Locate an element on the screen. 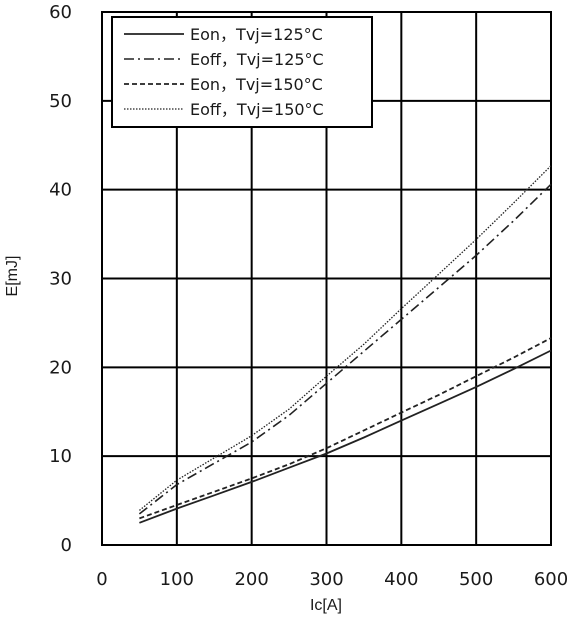 This screenshot has width=583, height=617. x-tick-label-600: 600 is located at coordinates (551, 579).